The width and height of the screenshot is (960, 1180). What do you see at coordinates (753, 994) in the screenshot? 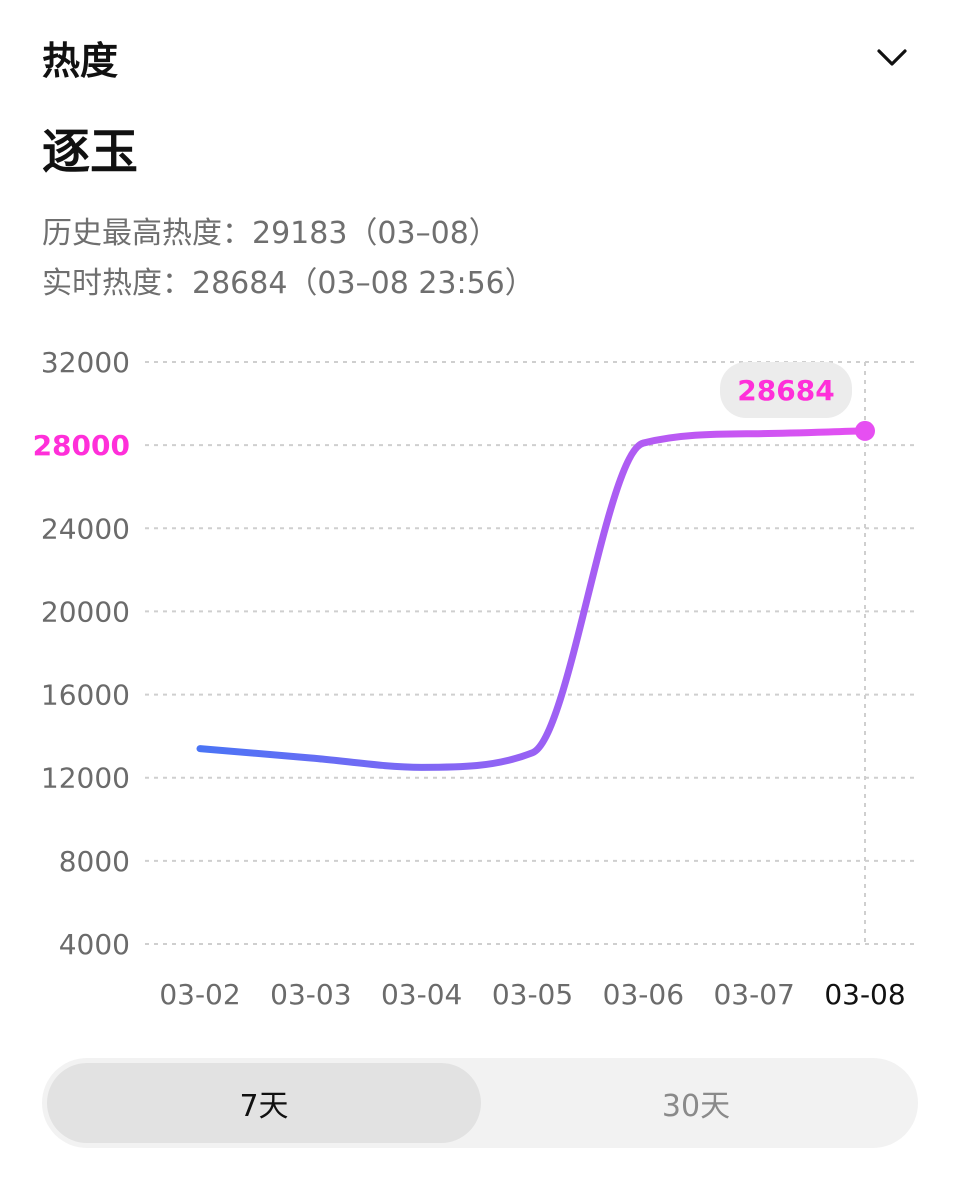
I see `x-tick-label: 03-07` at bounding box center [753, 994].